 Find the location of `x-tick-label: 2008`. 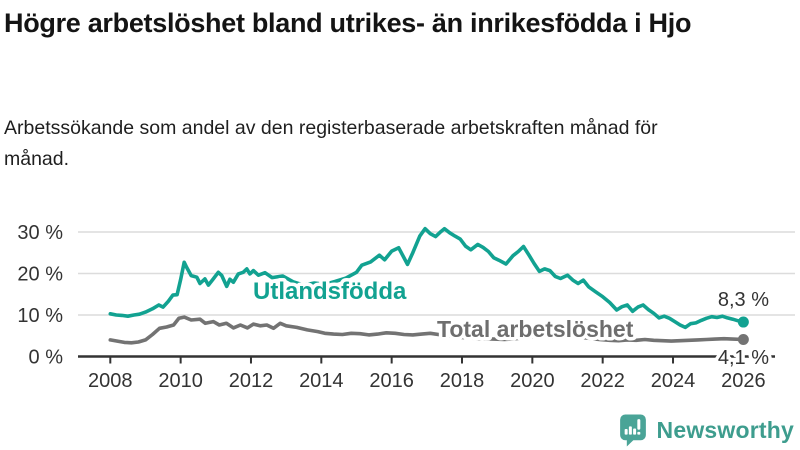

x-tick-label: 2008 is located at coordinates (110, 381).